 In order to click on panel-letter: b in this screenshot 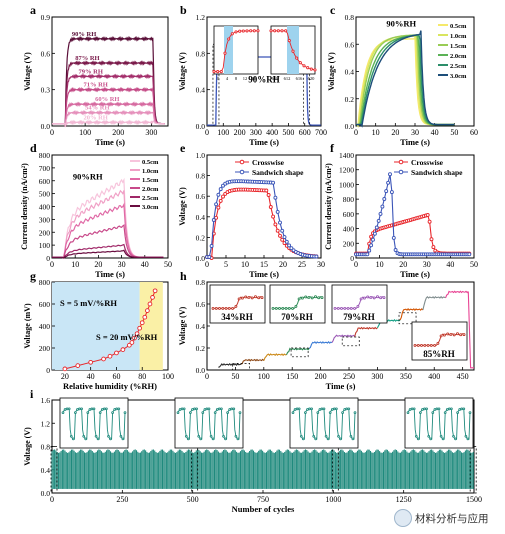, I will do `click(183, 10)`.